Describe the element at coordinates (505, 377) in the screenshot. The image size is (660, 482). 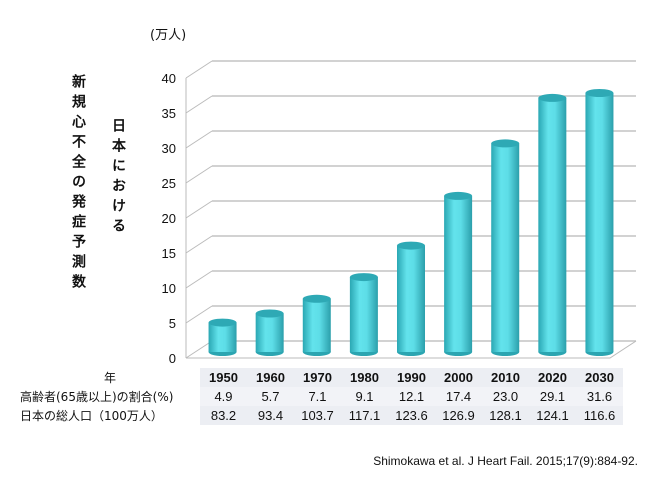
I see `table-cell: 2010` at that location.